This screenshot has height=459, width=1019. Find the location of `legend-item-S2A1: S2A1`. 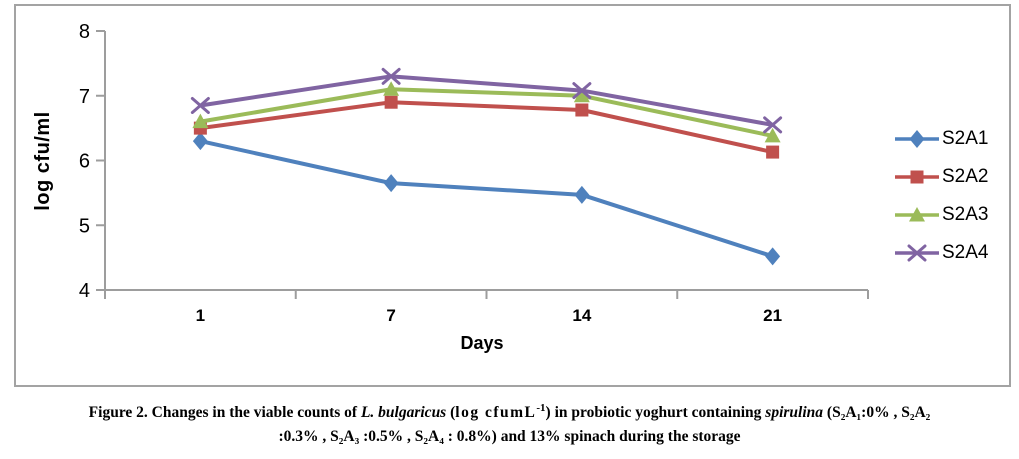

legend-item-S2A1: S2A1 is located at coordinates (950, 139).